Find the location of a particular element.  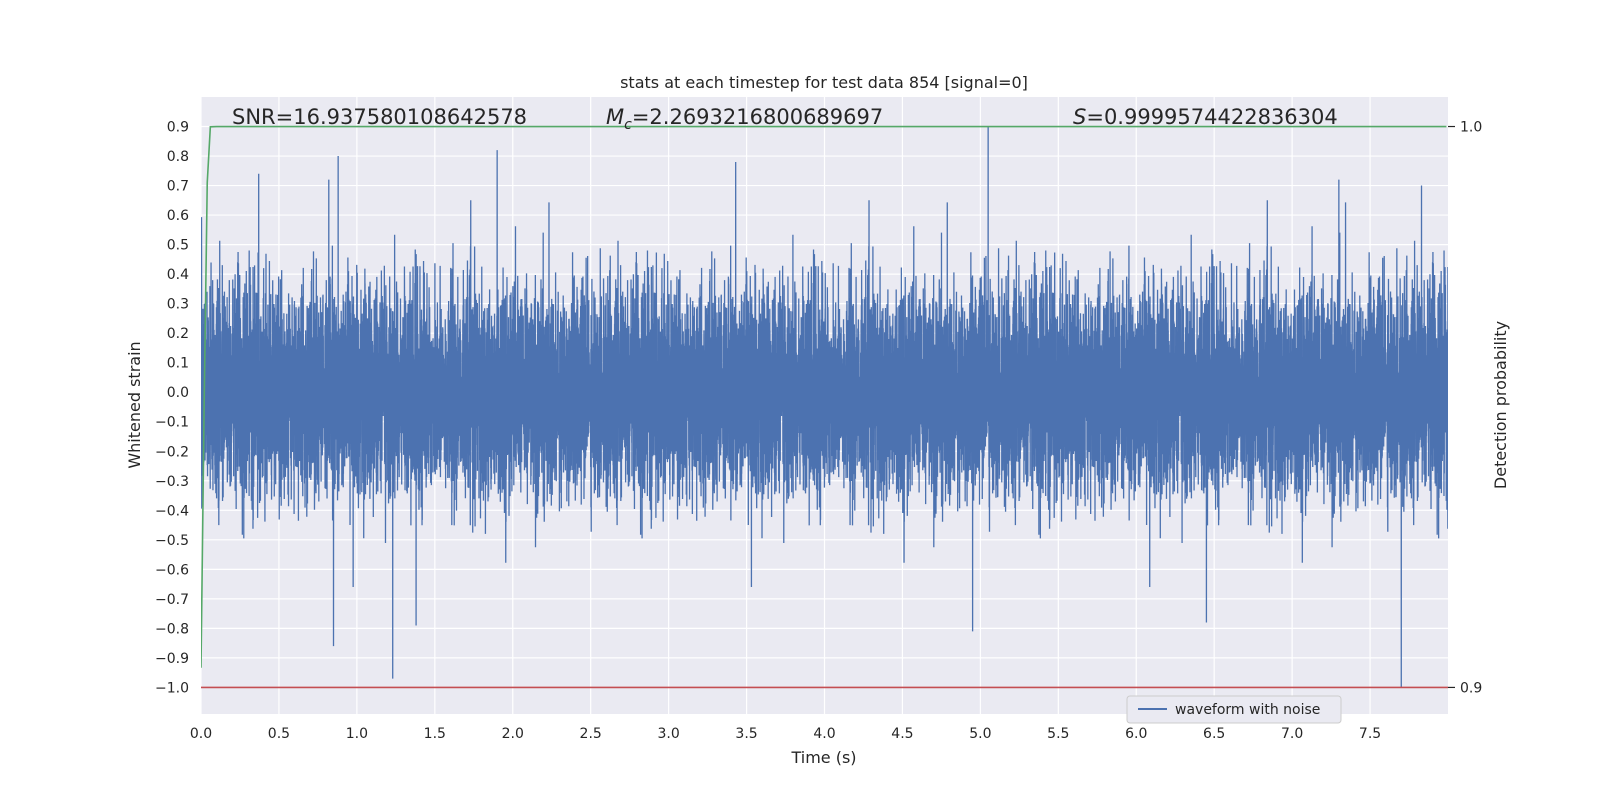

y2-axis-label: Detection probability is located at coordinates (1500, 405).